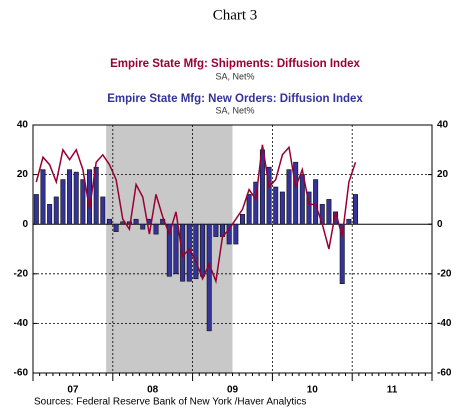 The height and width of the screenshot is (409, 471). I want to click on note-shipments: SA, Net%, so click(234, 76).